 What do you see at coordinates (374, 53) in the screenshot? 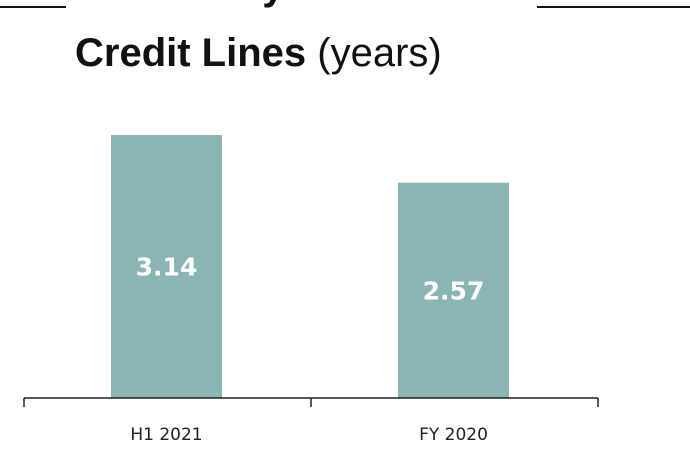
I see `chart-title-unit: (years)` at bounding box center [374, 53].